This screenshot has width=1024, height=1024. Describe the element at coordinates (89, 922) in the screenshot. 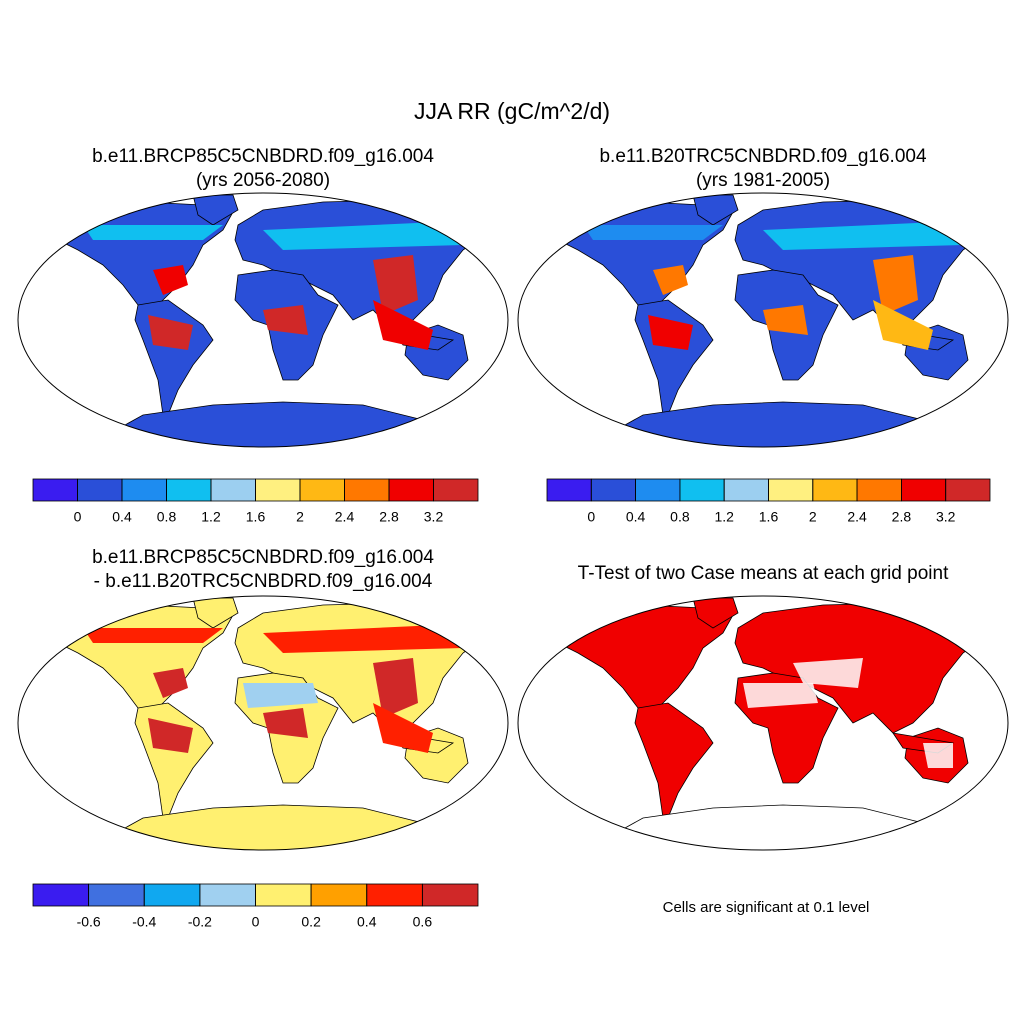

I see `colorbar-tick-label: -0.6` at that location.